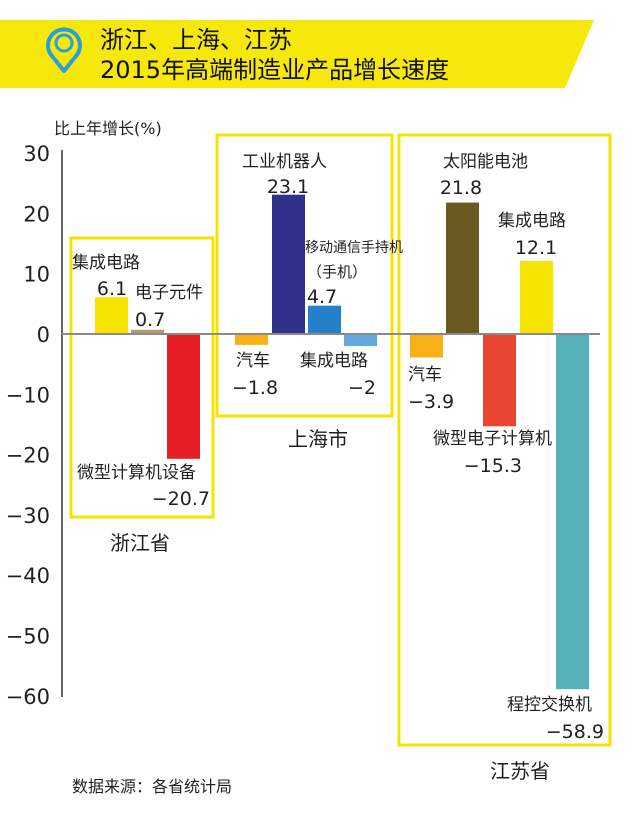  What do you see at coordinates (28, 576) in the screenshot?
I see `y-tick-label: −40` at bounding box center [28, 576].